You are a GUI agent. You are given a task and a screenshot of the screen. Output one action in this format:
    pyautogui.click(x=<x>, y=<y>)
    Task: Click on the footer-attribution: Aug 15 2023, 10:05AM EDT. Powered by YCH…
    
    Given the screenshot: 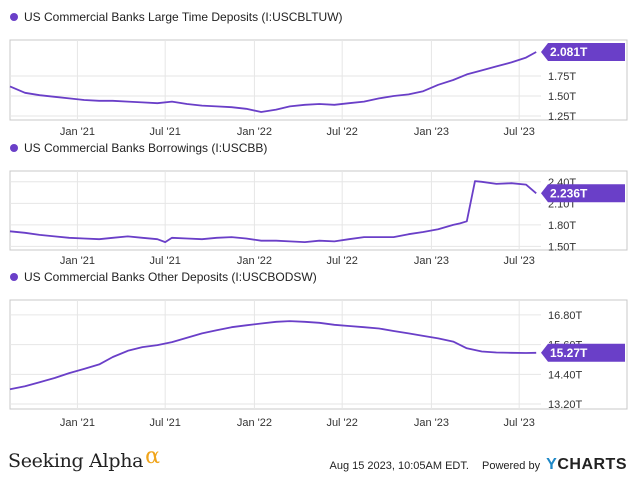 What is the action you would take?
    pyautogui.click(x=479, y=465)
    